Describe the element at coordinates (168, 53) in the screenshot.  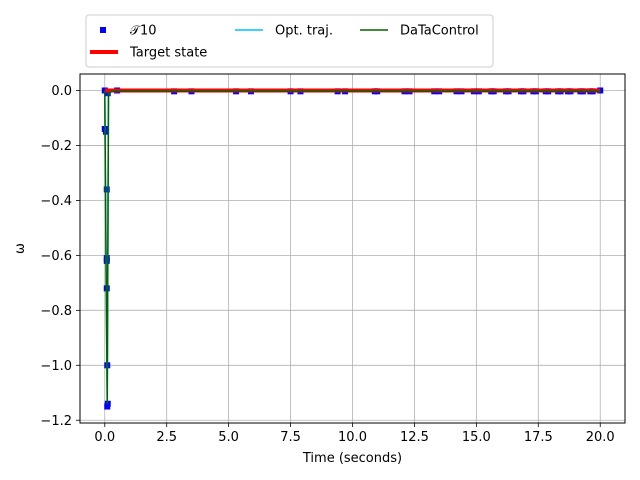
I see `legend-label: Target state` at that location.